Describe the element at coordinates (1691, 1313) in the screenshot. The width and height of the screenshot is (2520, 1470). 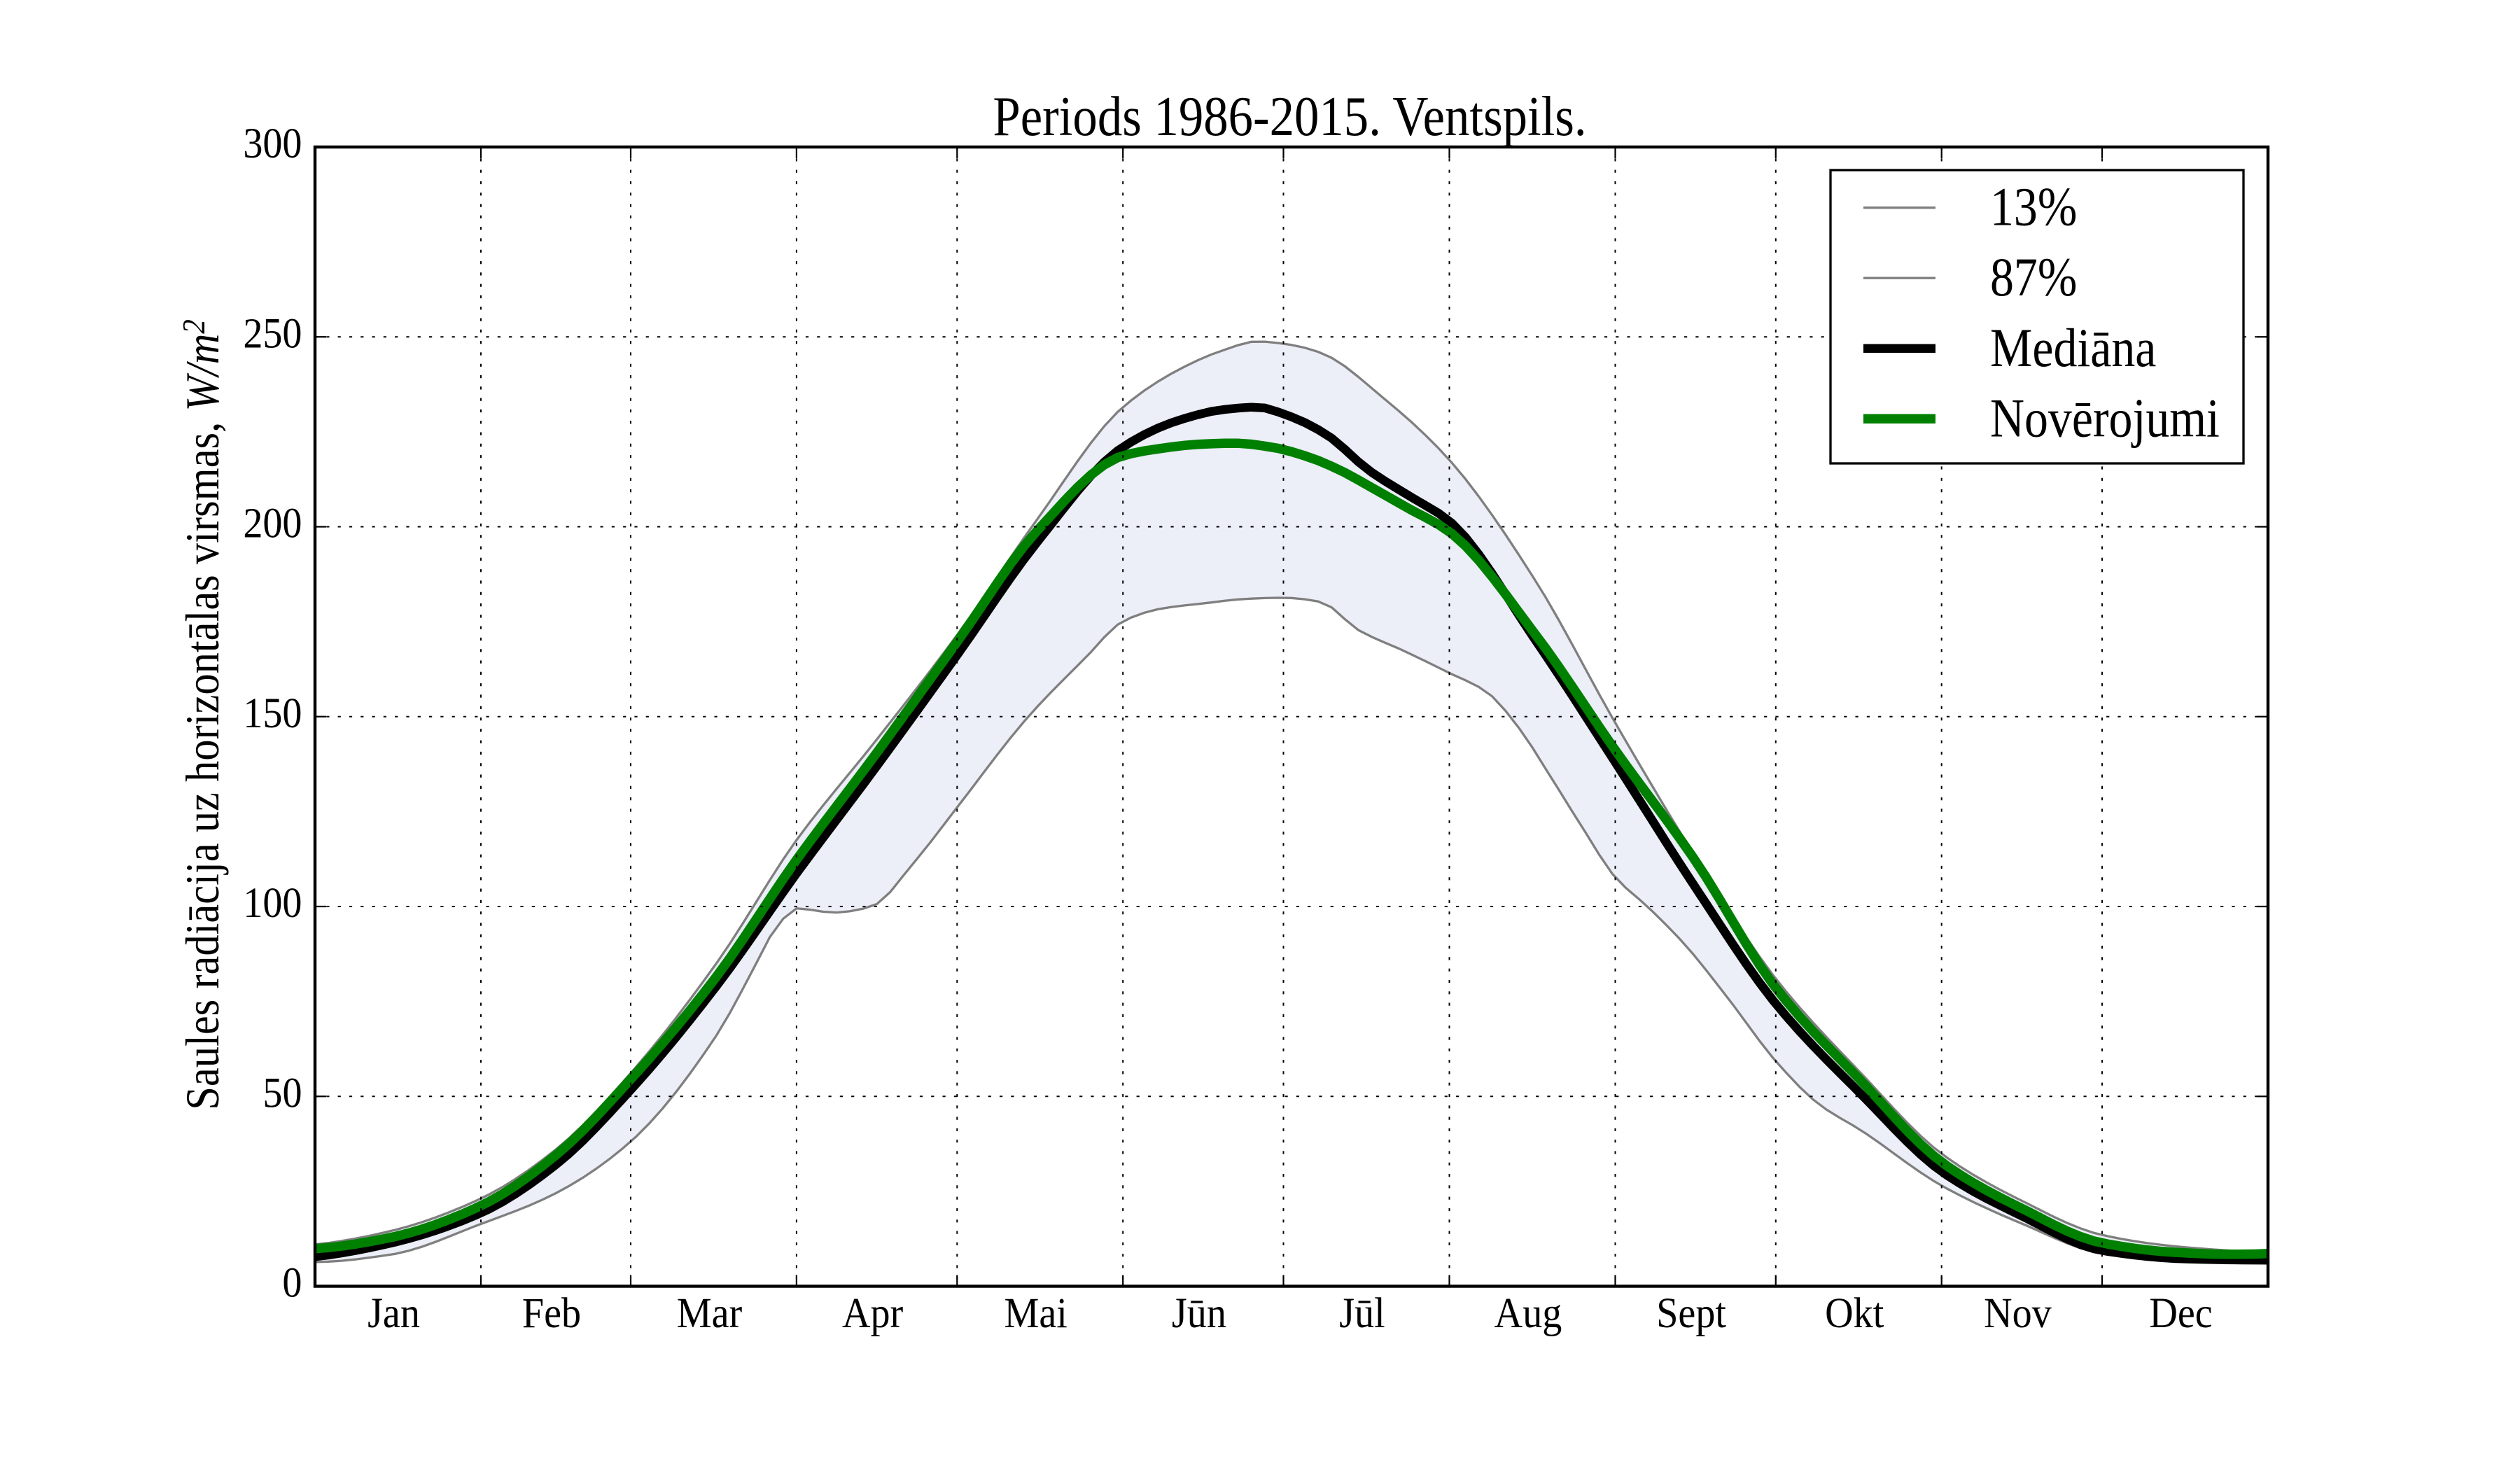
I see `svg-text: Sept` at that location.